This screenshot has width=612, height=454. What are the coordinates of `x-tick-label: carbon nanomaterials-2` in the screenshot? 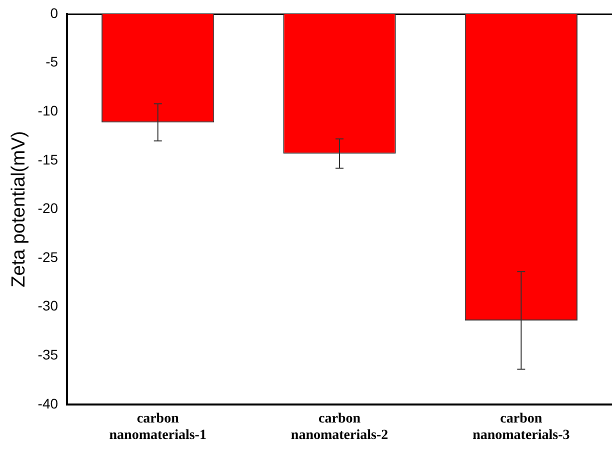 It's located at (339, 427).